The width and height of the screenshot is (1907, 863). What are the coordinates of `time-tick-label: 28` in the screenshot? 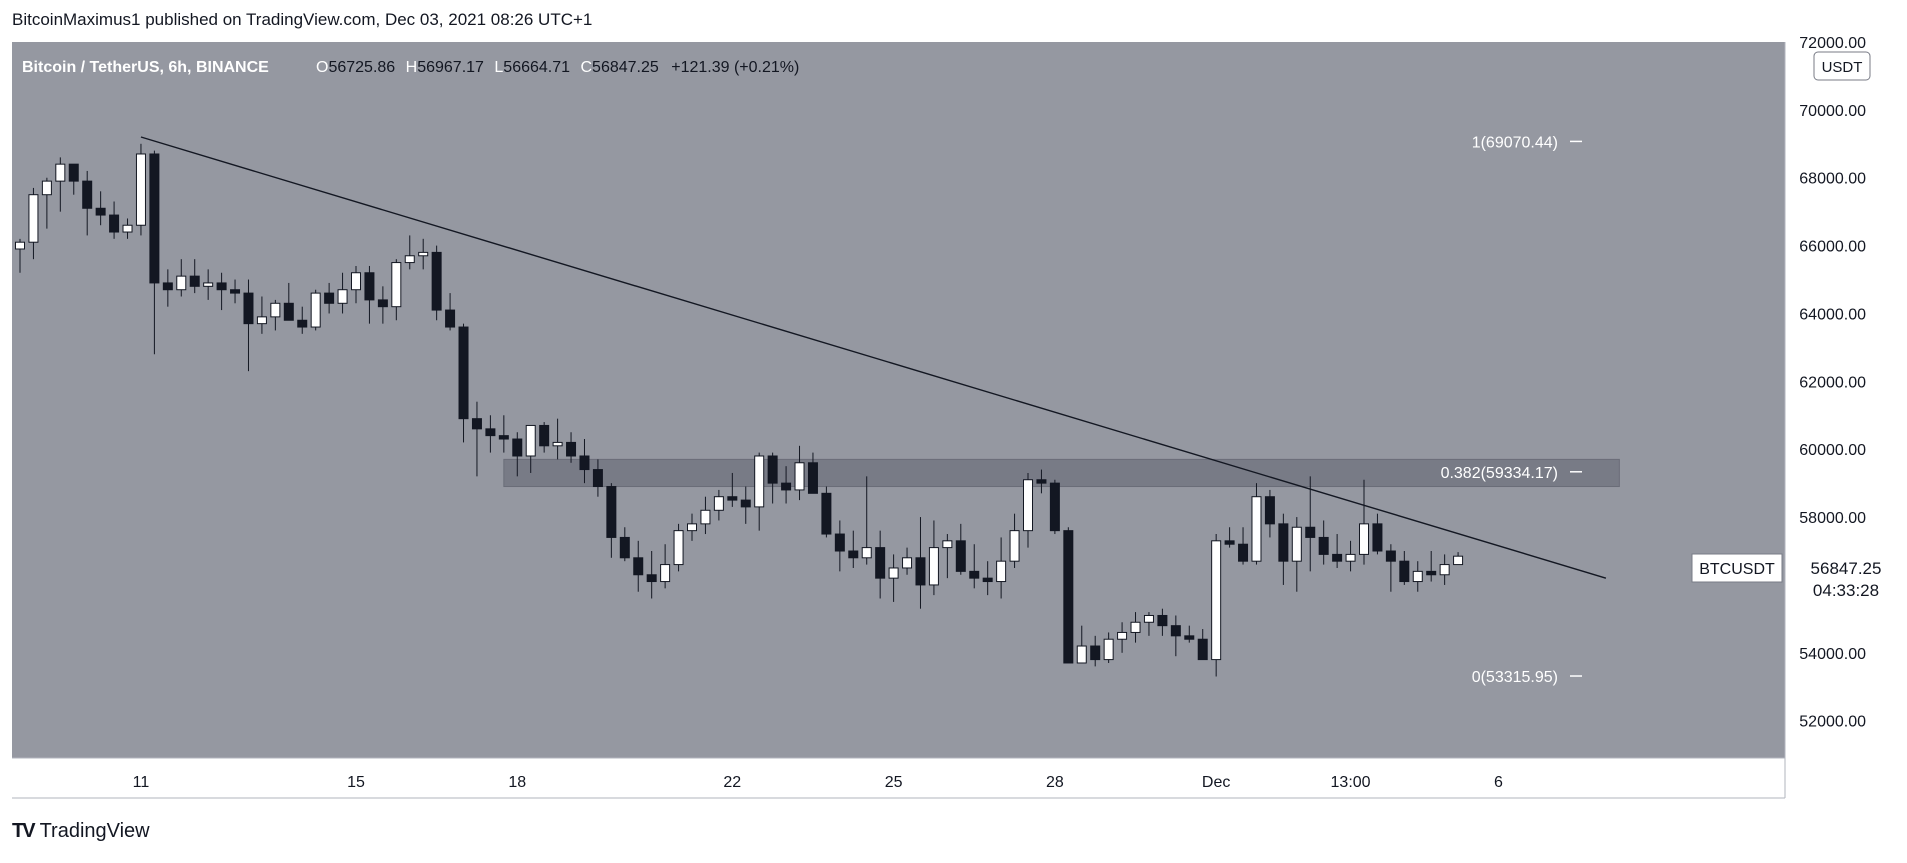 It's located at (1055, 782).